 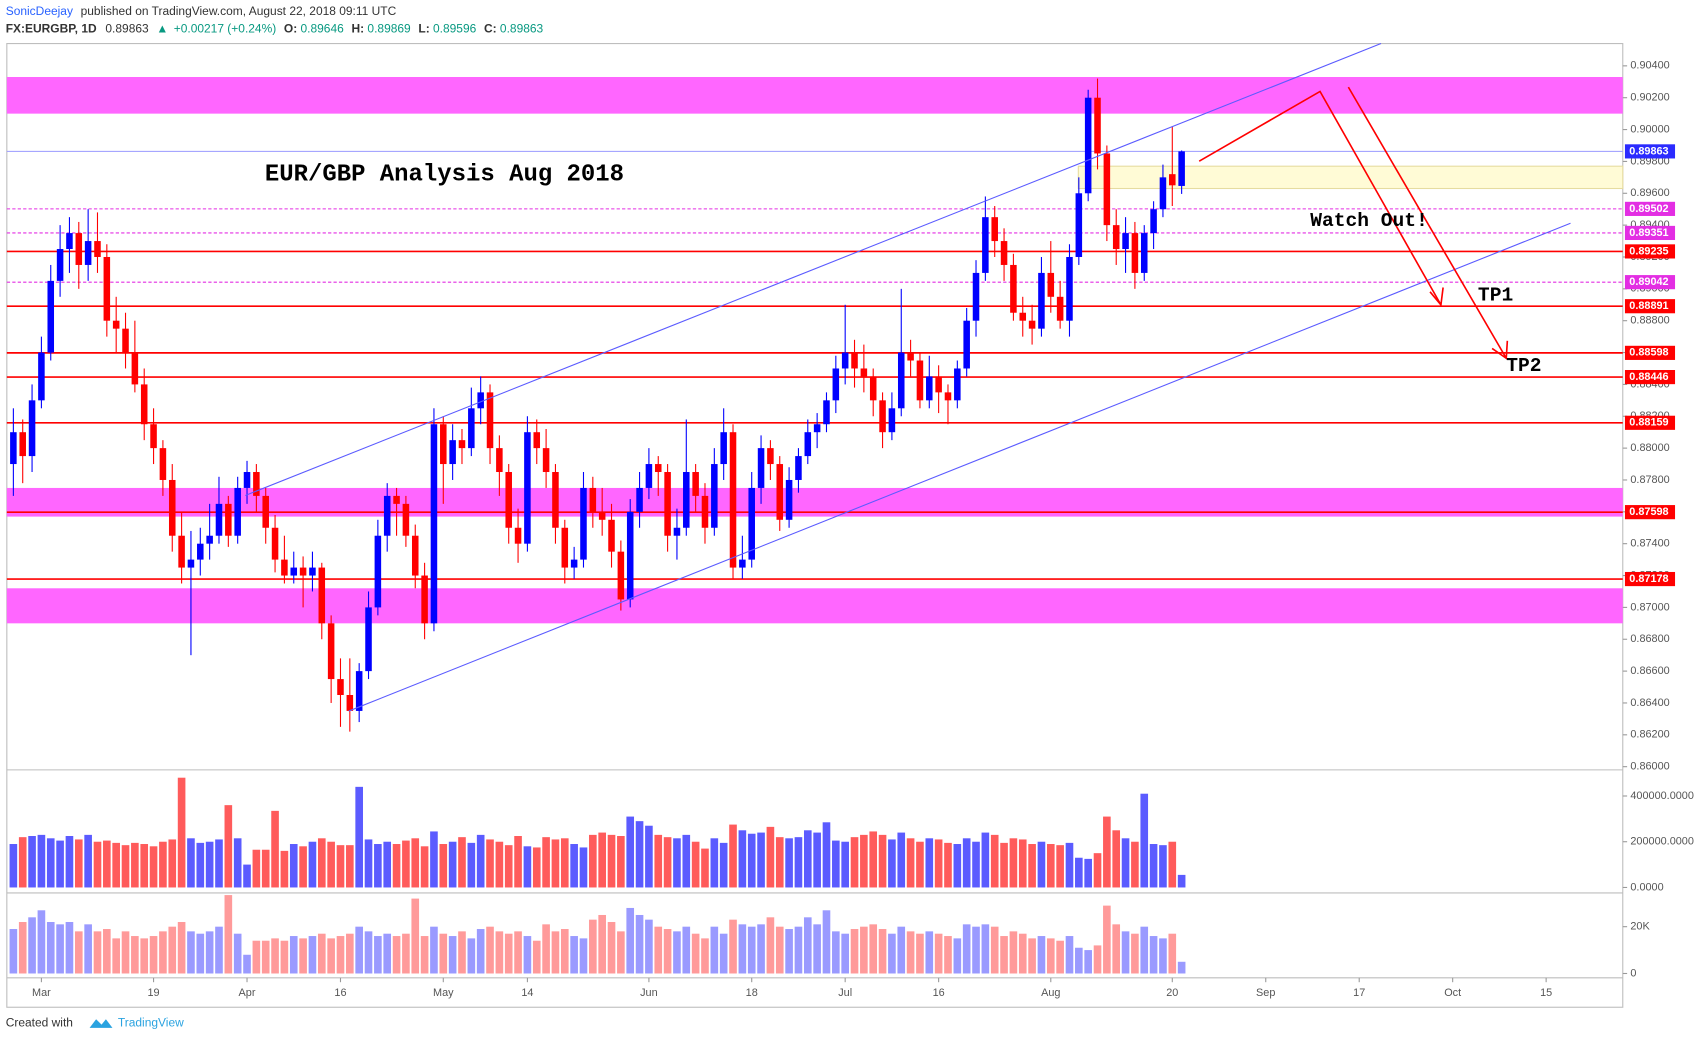 What do you see at coordinates (1648, 579) in the screenshot?
I see `level-label: 0.87178` at bounding box center [1648, 579].